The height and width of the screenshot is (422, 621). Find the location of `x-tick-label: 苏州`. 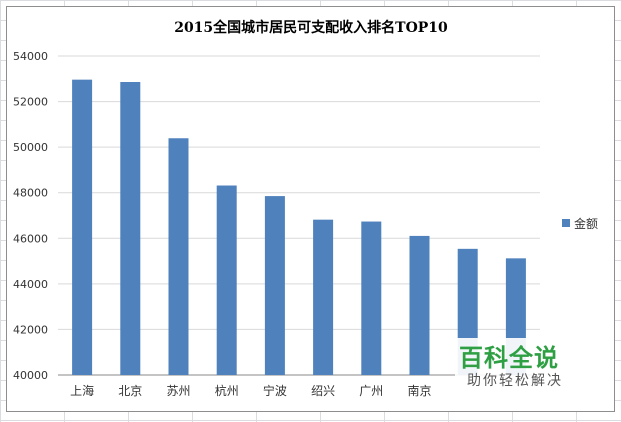

x-tick-label: 苏州 is located at coordinates (178, 391).